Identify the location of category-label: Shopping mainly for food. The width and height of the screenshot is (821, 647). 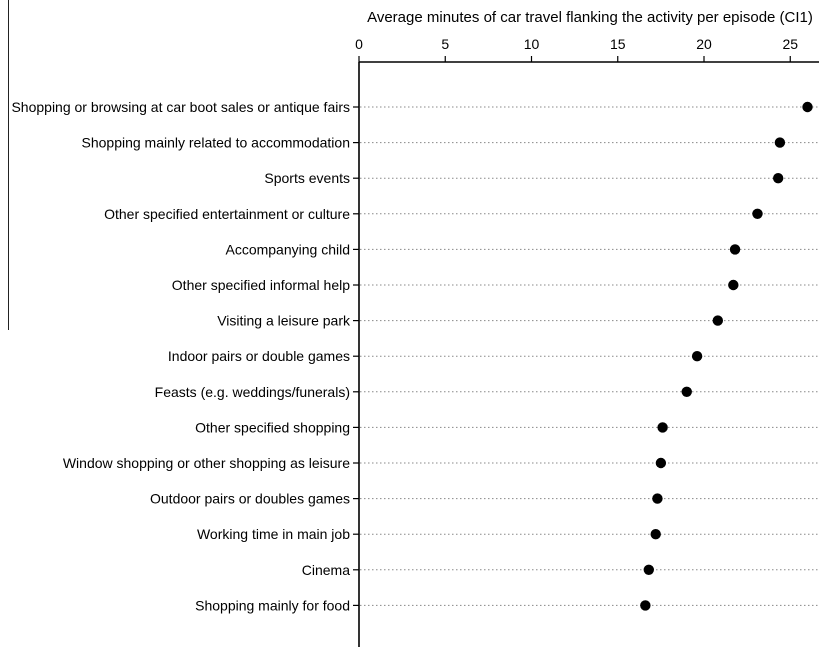
(272, 605).